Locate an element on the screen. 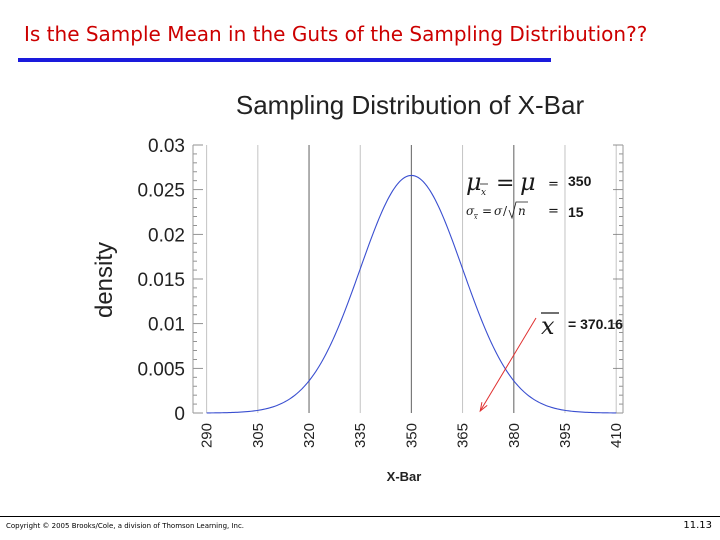 The height and width of the screenshot is (540, 720). sample-mean-label: = 370.16 is located at coordinates (595, 324).